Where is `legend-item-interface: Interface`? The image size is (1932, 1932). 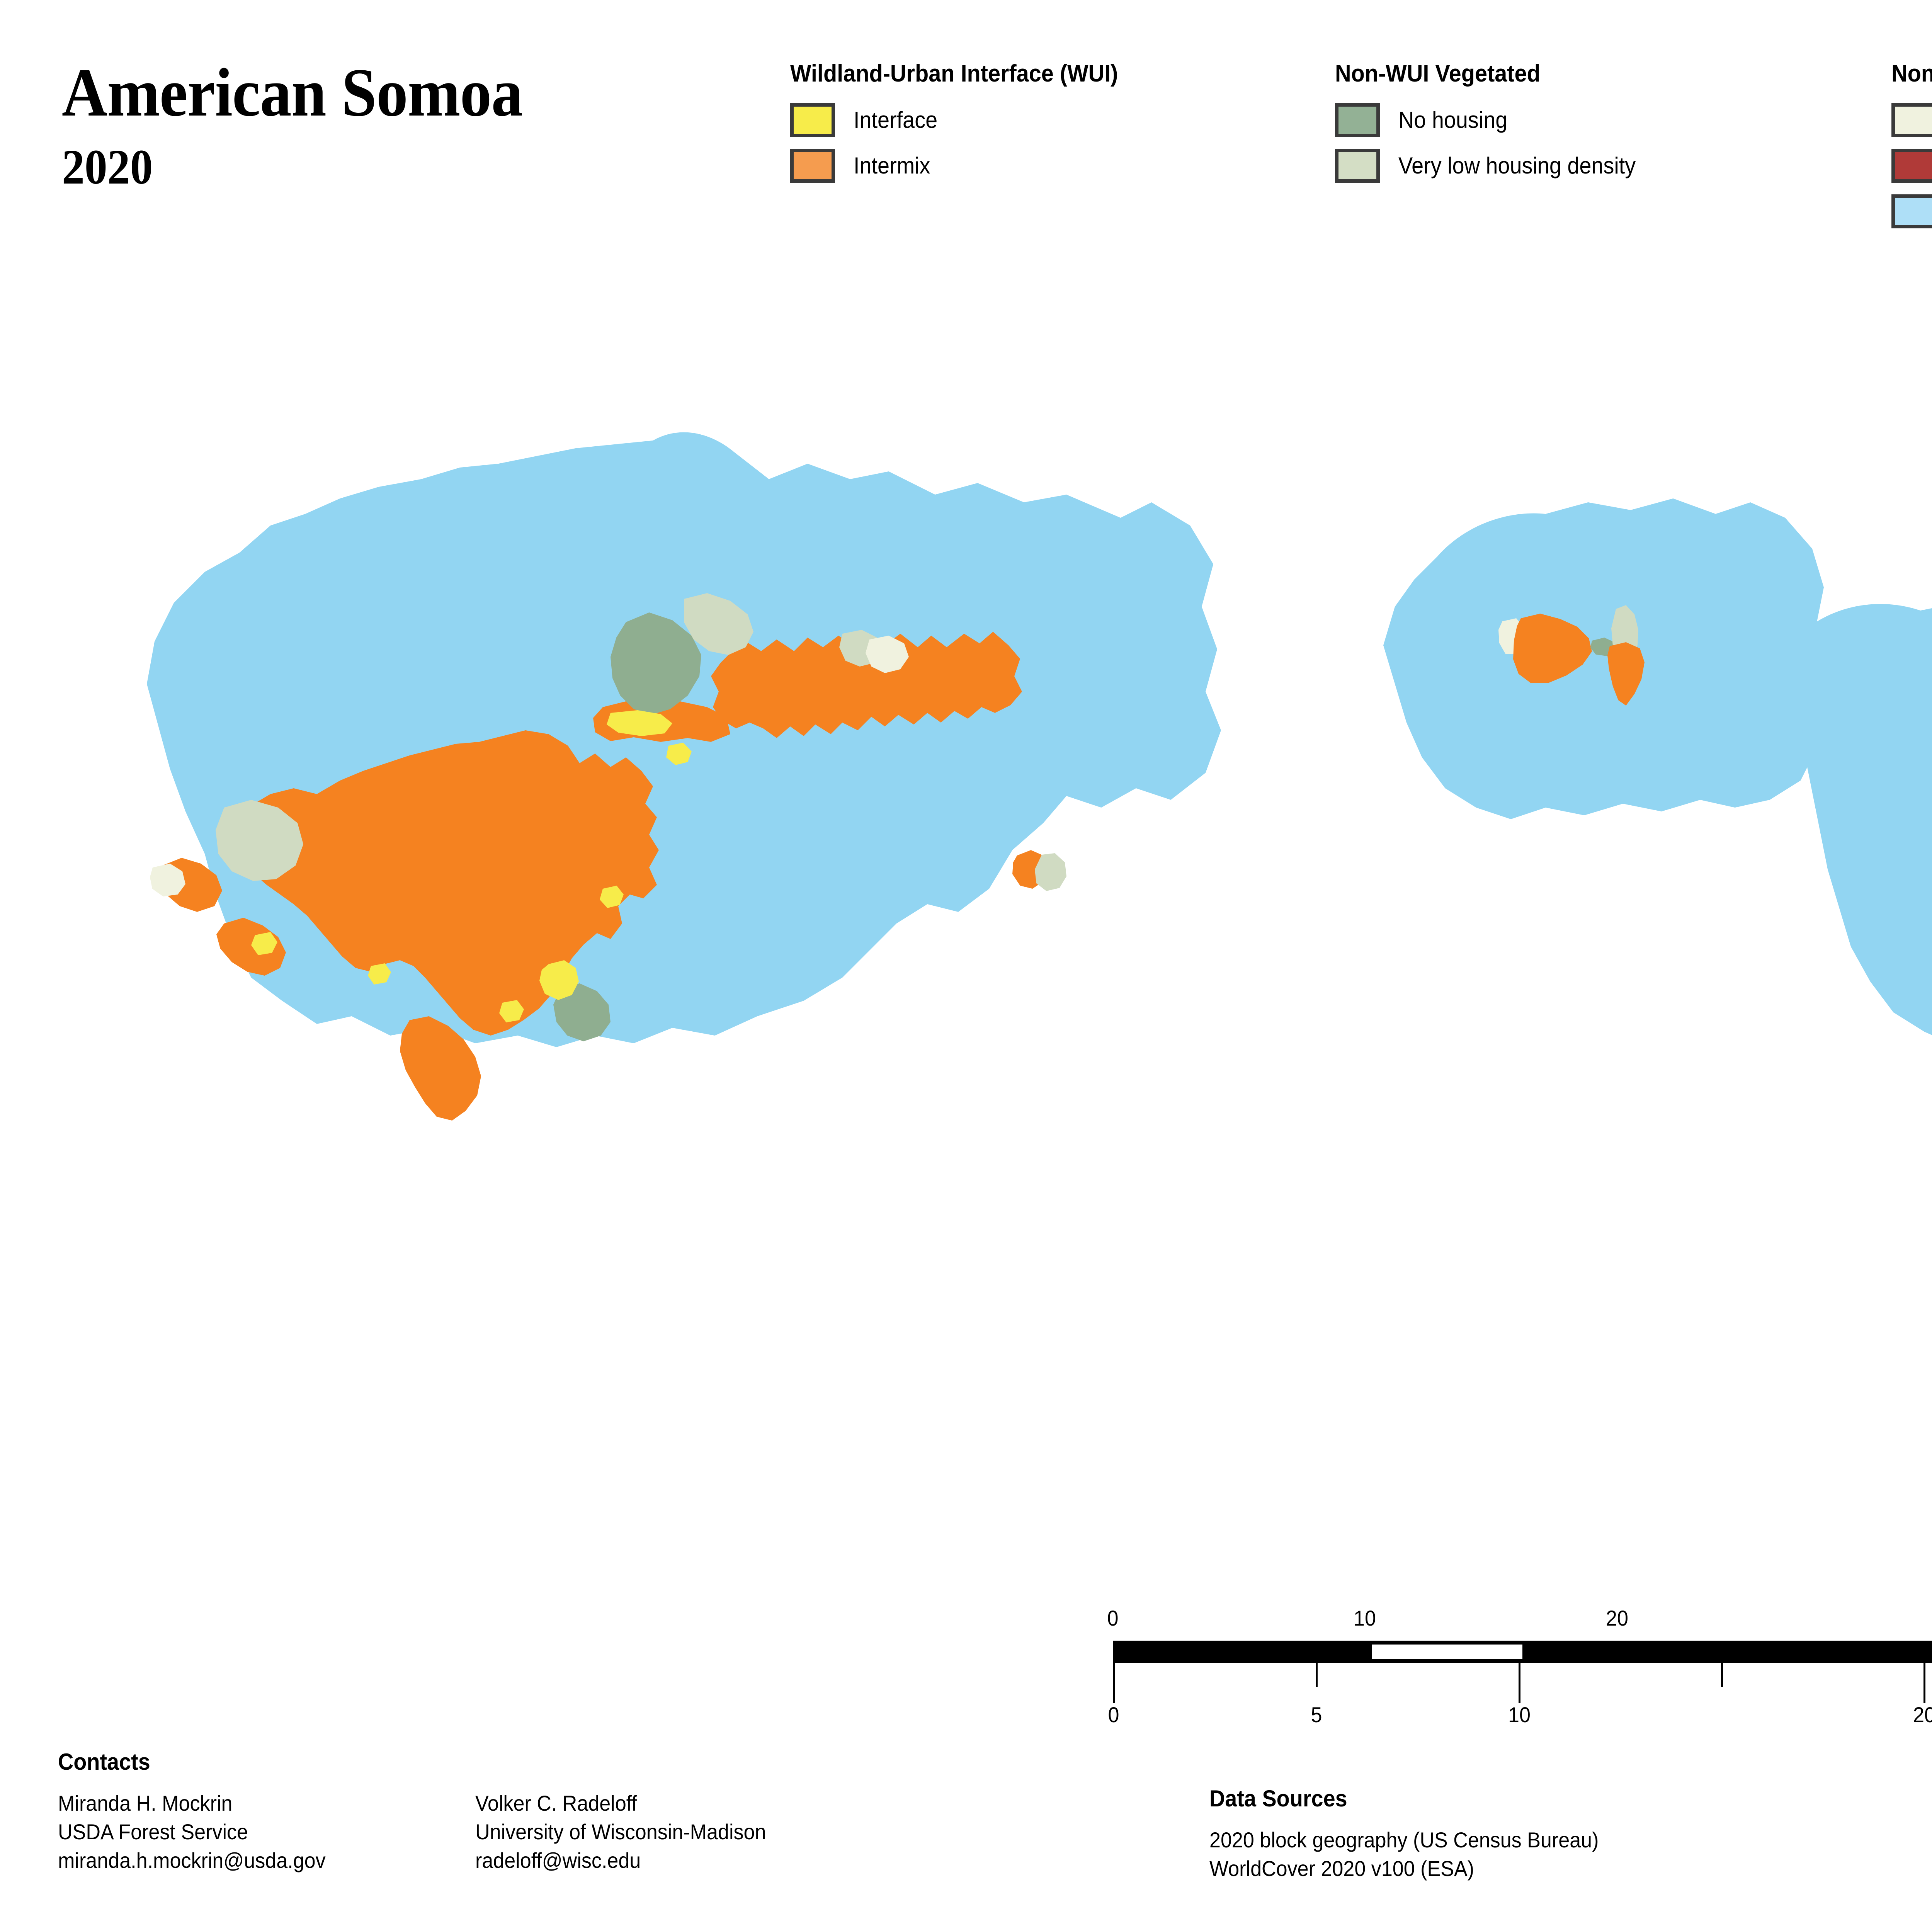 legend-item-interface: Interface is located at coordinates (967, 120).